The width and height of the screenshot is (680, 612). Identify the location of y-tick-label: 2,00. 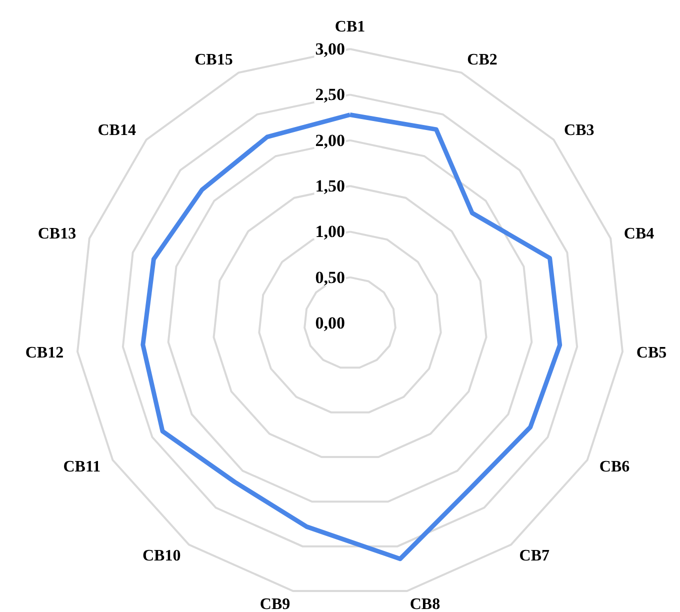
(330, 140).